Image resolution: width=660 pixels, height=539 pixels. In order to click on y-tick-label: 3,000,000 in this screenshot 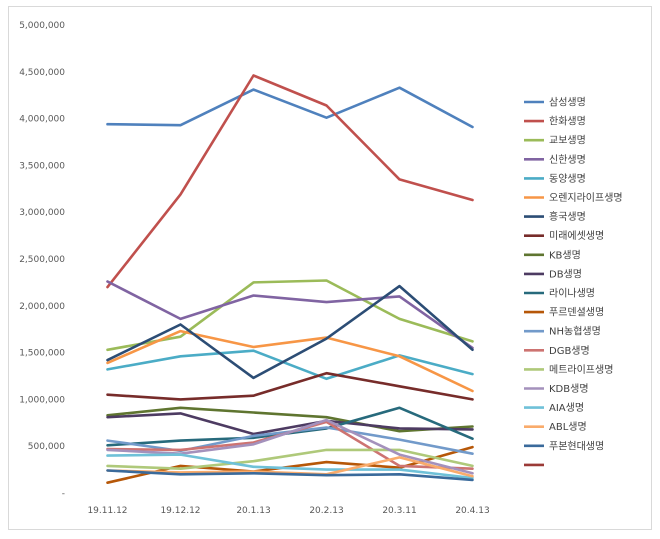, I will do `click(42, 213)`.